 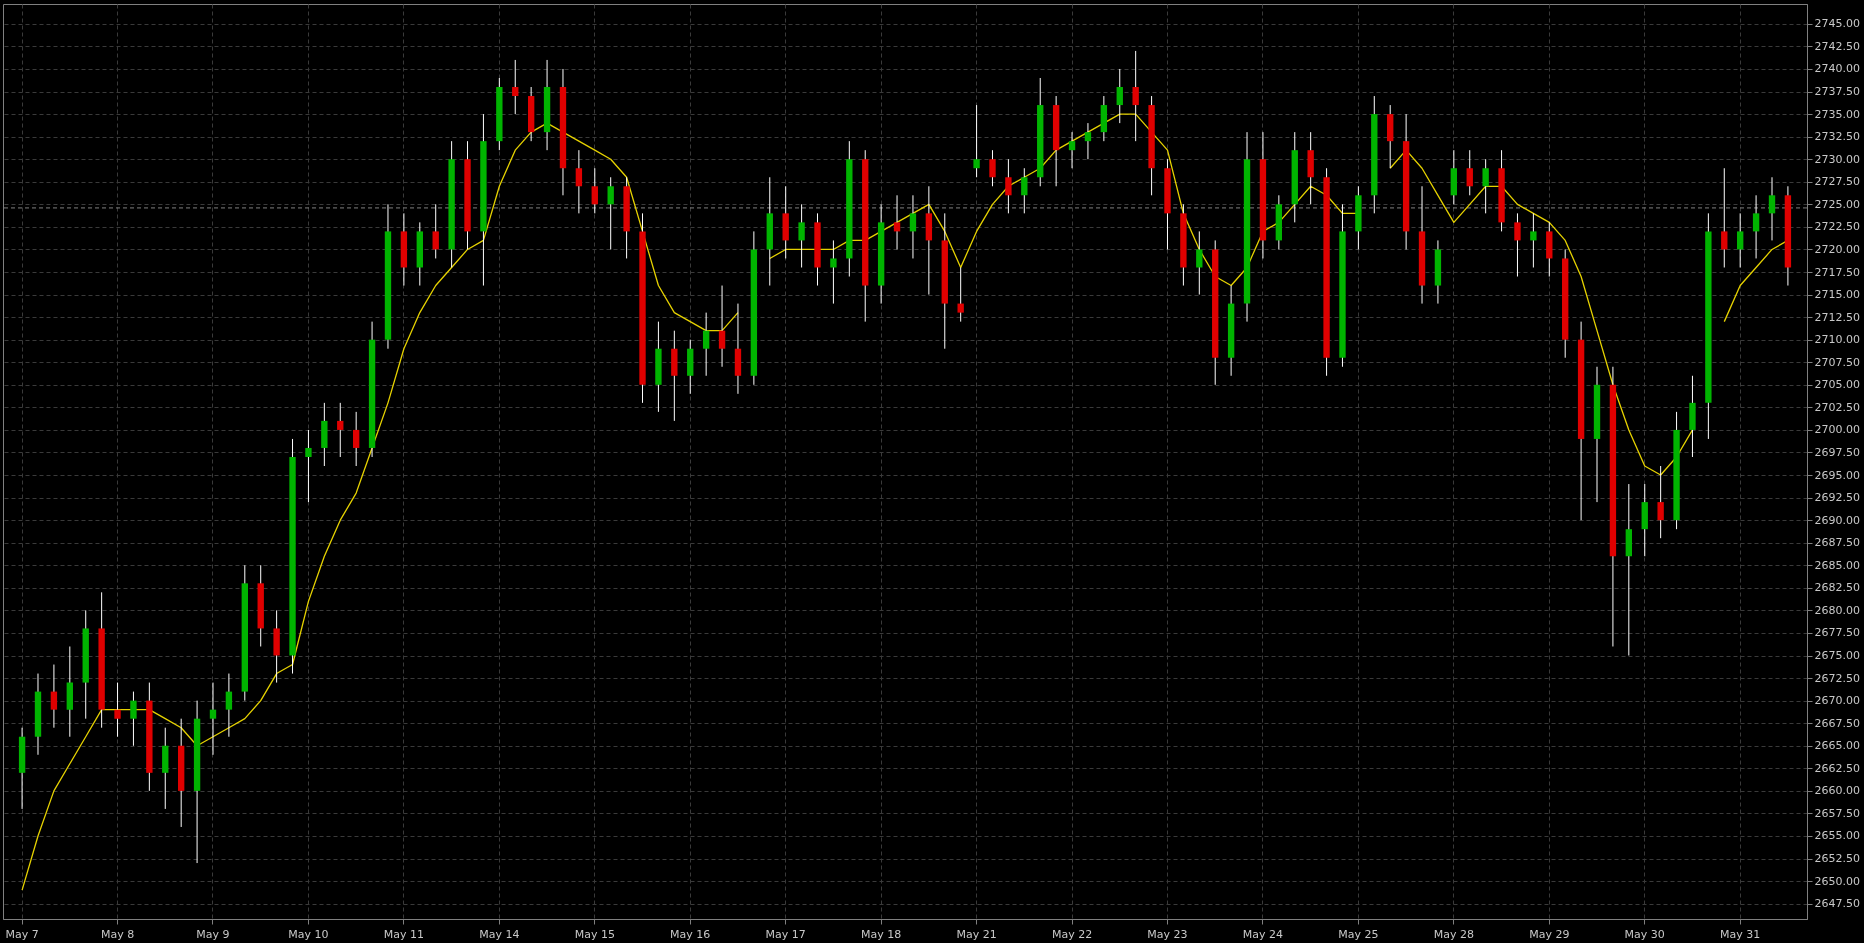 I want to click on y-tick-label: 2672.50, so click(x=1837, y=678).